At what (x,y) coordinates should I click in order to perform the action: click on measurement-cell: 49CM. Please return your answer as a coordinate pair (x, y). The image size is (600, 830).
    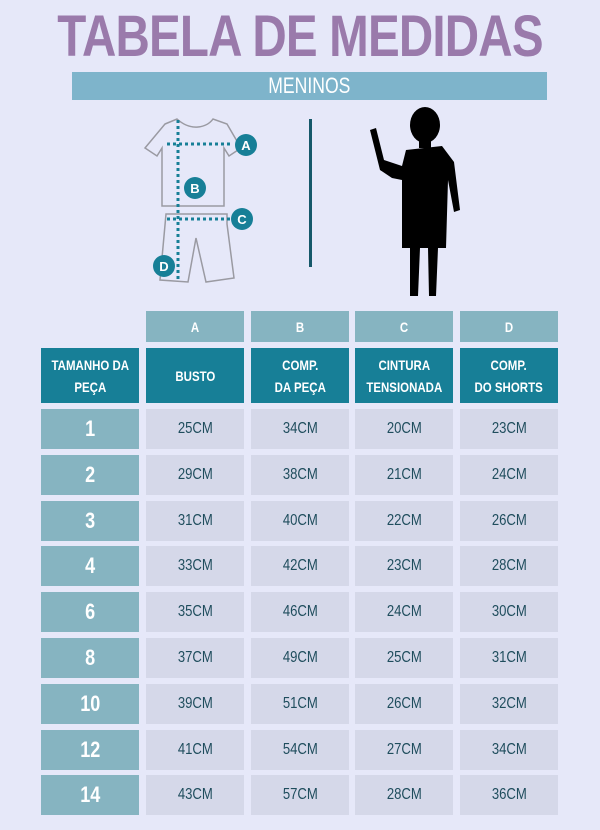
    Looking at the image, I should click on (300, 658).